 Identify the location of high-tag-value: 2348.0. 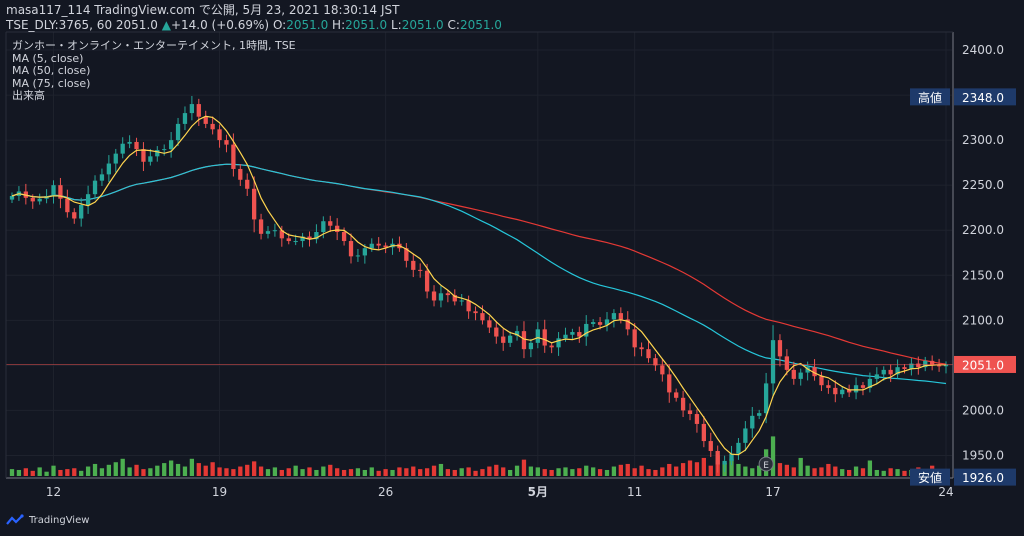
(983, 98).